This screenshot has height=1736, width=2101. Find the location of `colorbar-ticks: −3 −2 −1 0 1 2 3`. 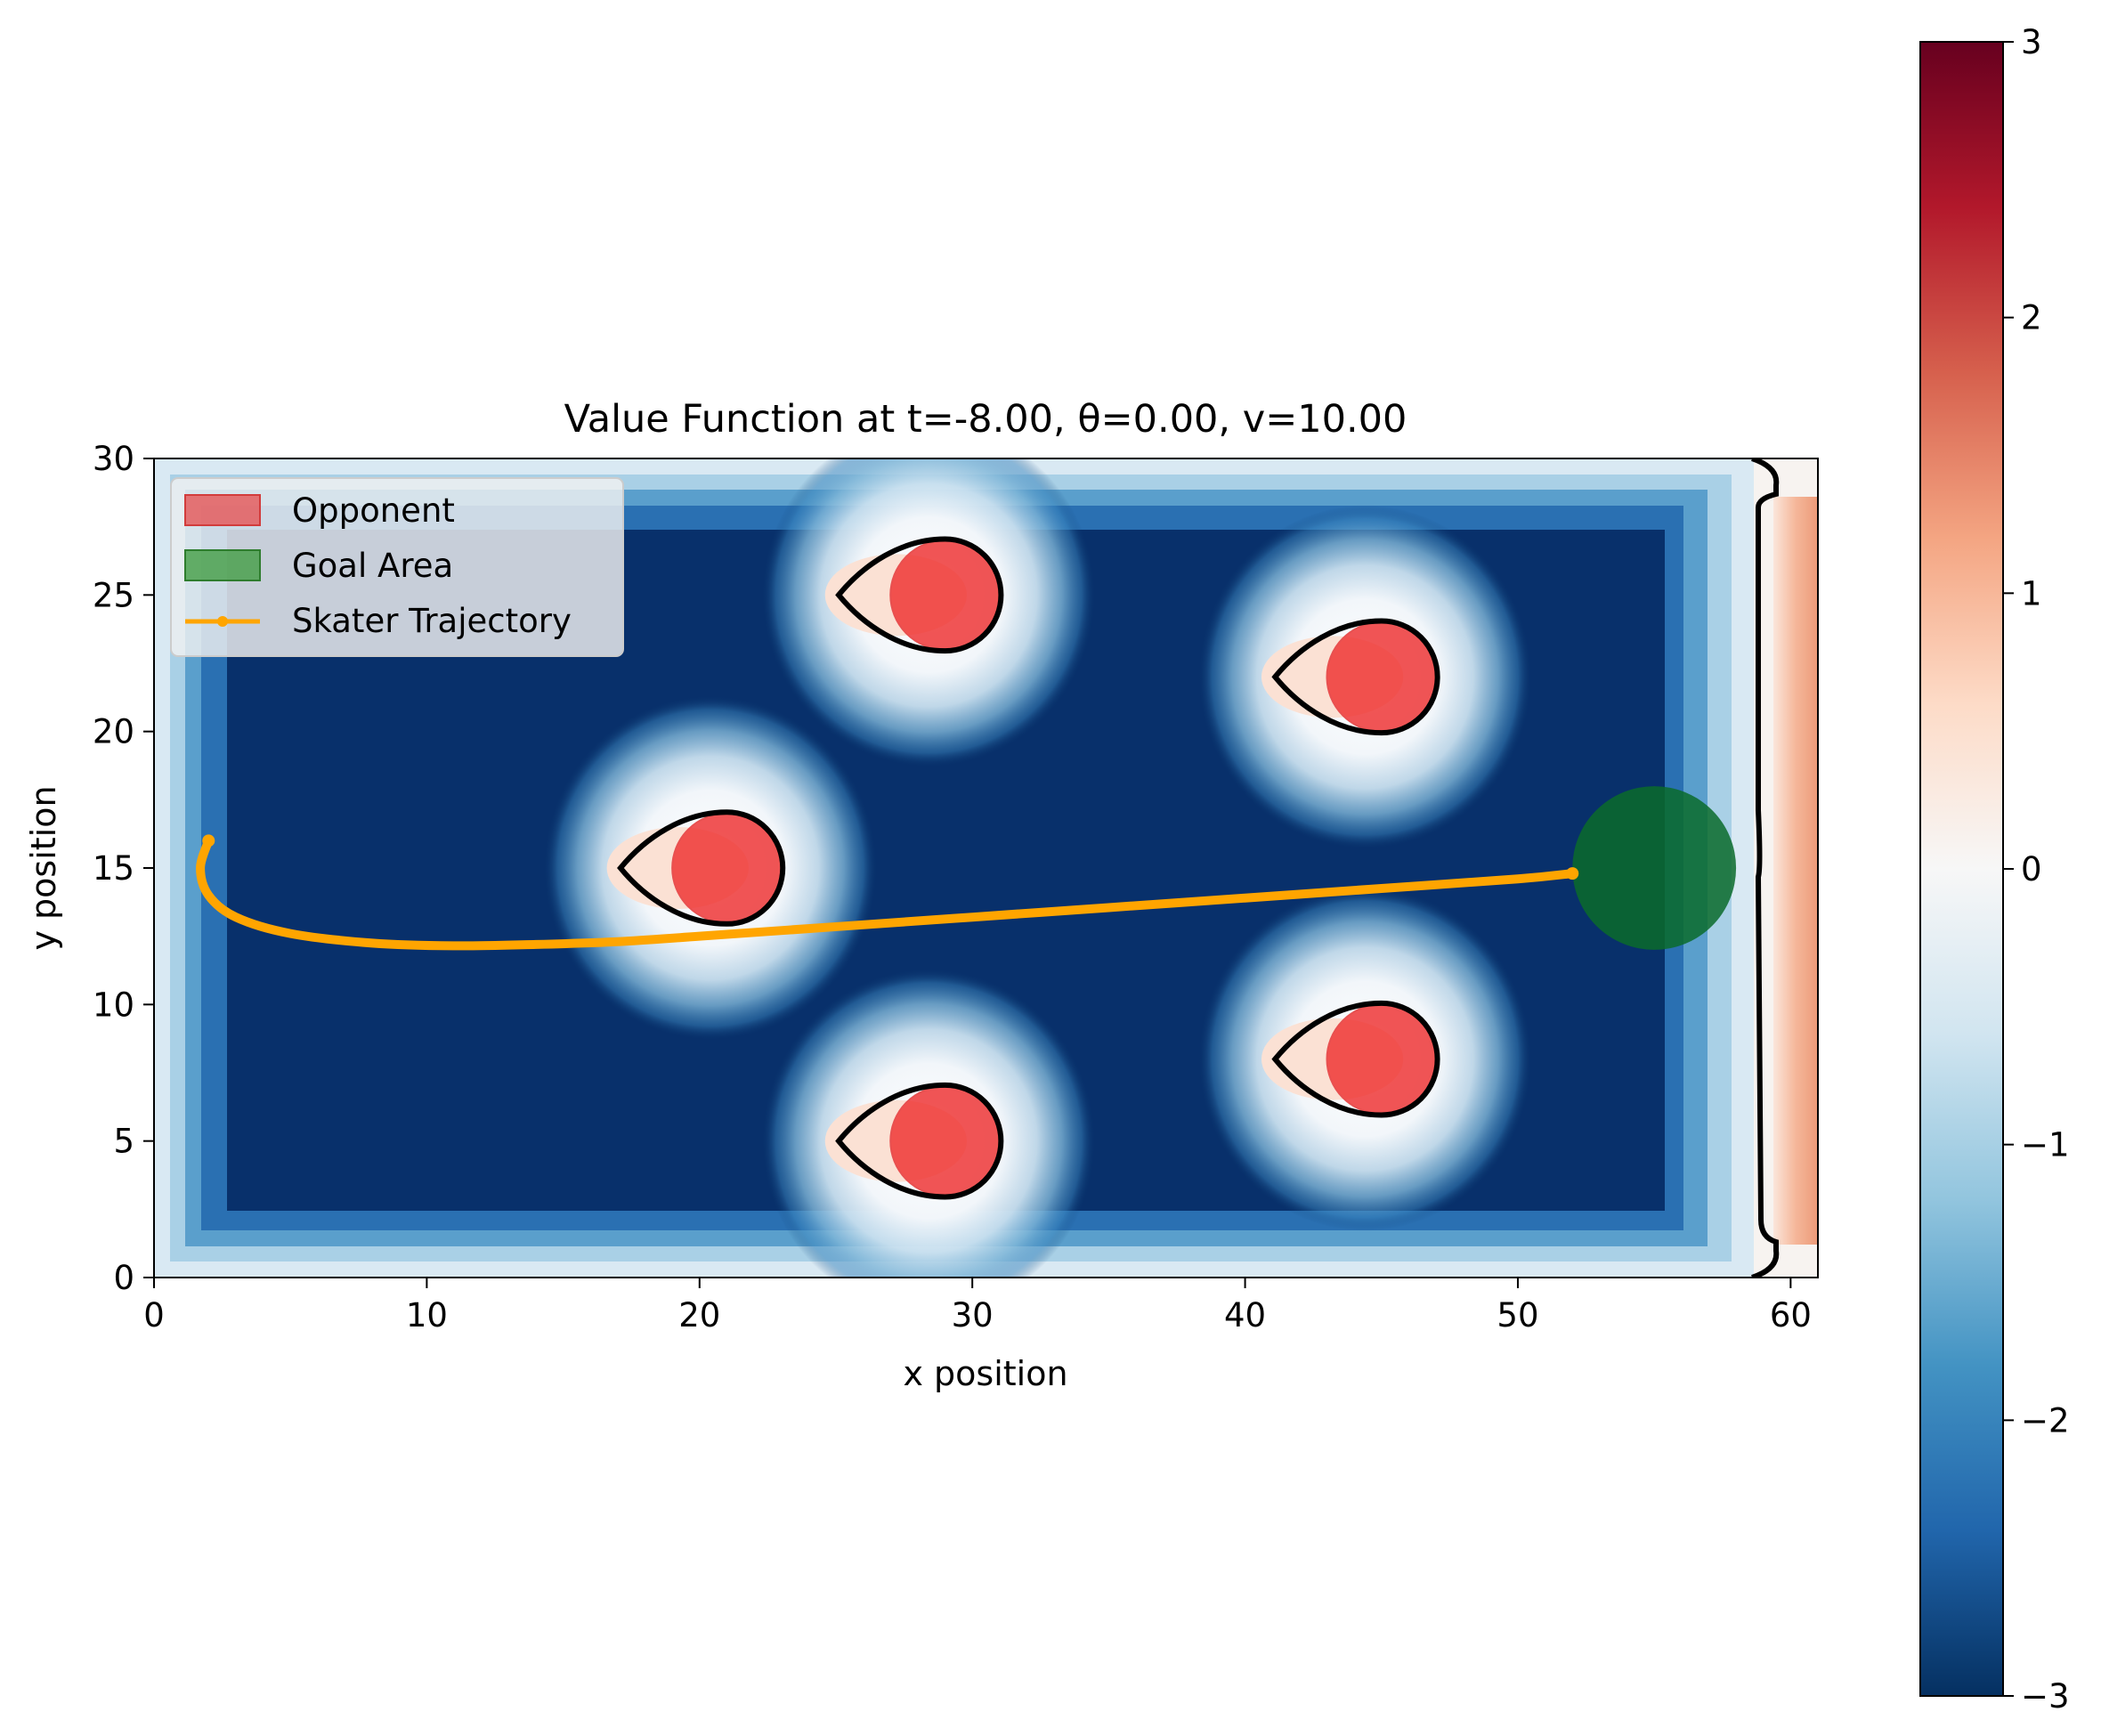

colorbar-ticks: −3 −2 −1 0 1 2 3 is located at coordinates (2036, 869).